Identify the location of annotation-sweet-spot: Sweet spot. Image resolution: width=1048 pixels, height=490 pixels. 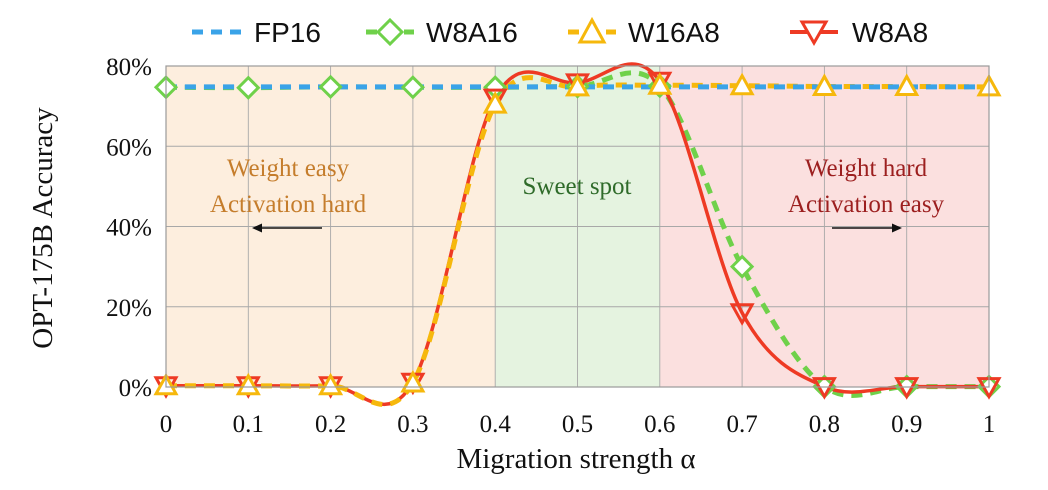
(576, 186).